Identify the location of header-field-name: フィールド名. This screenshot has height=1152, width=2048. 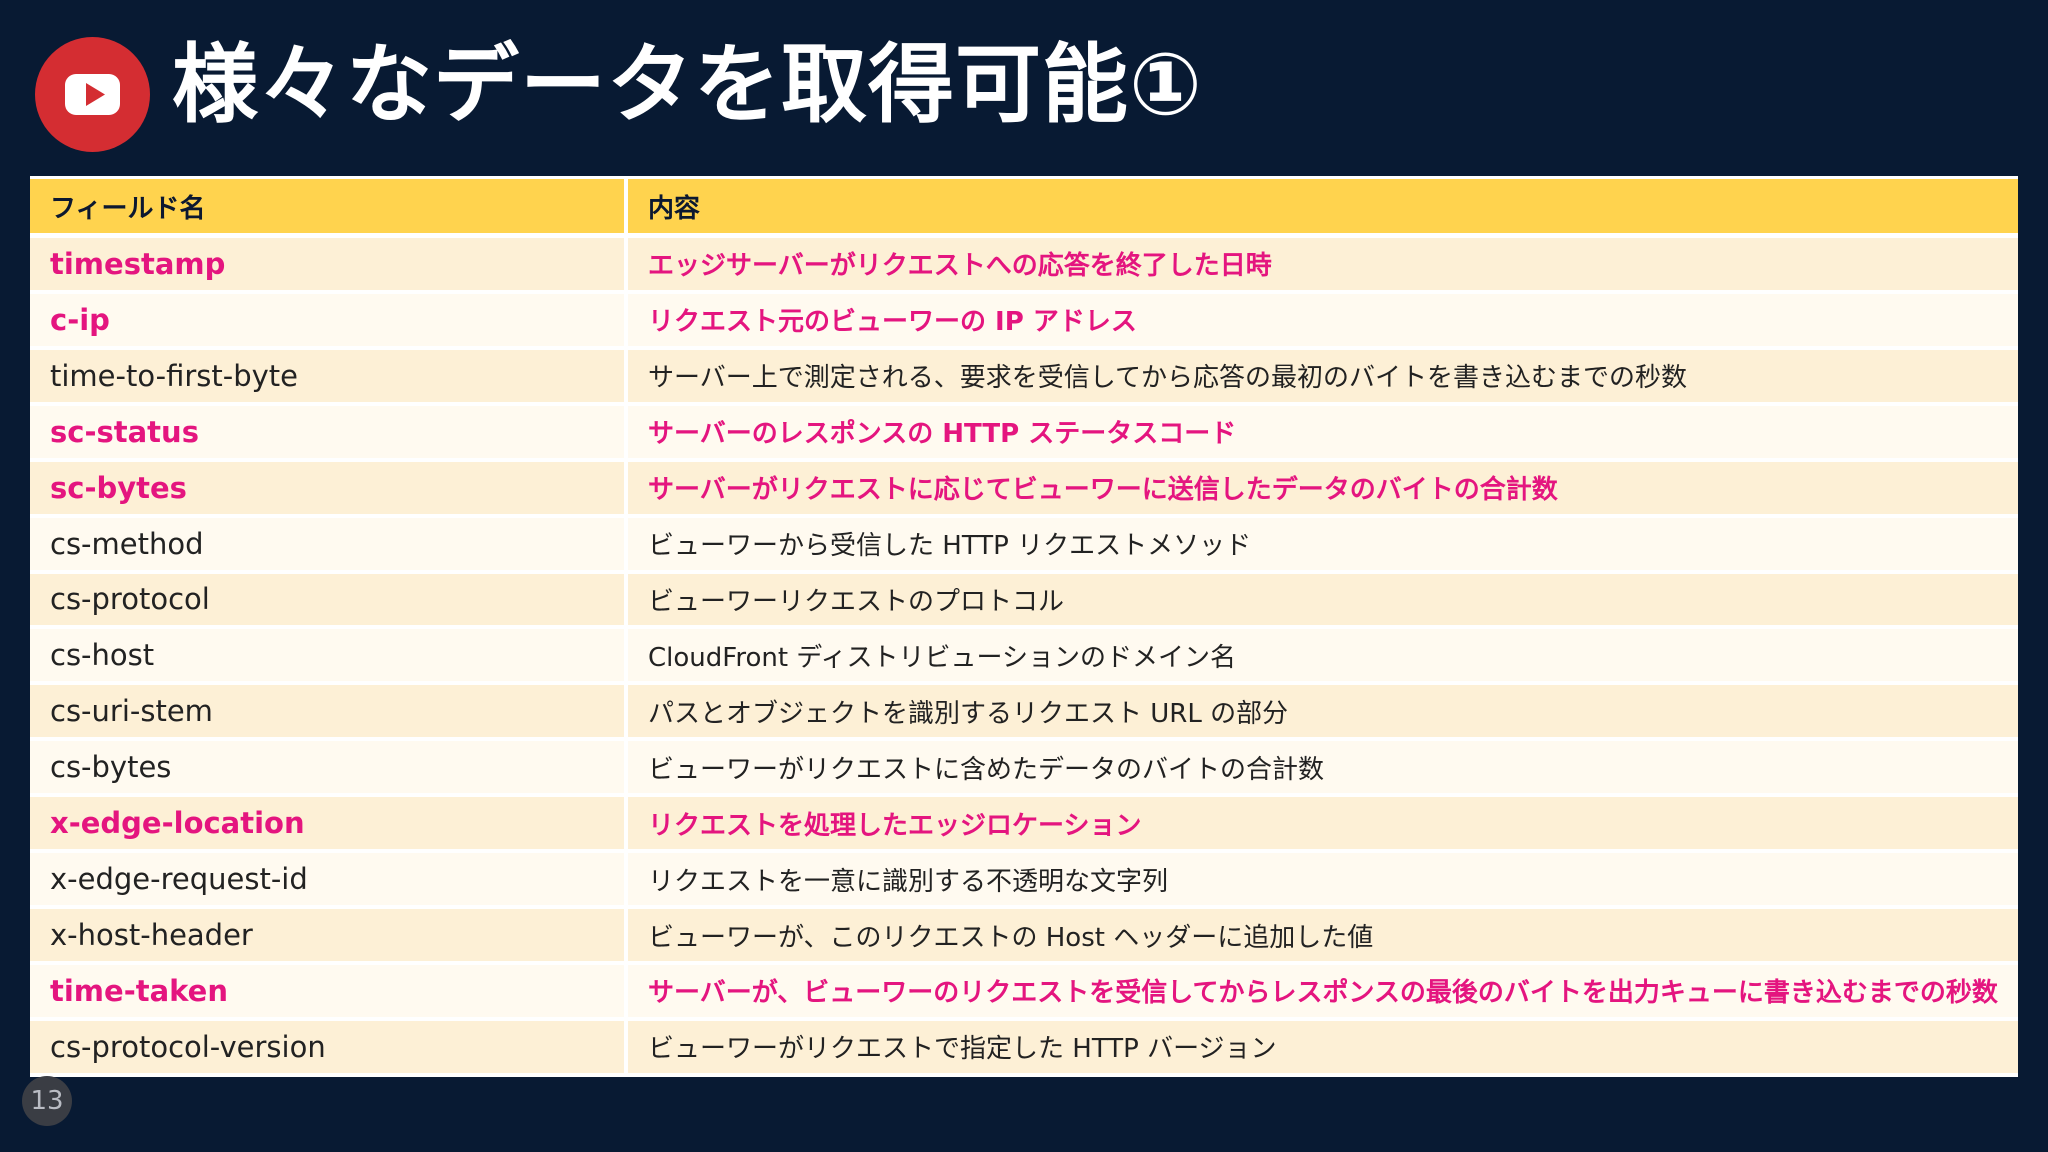
(329, 207).